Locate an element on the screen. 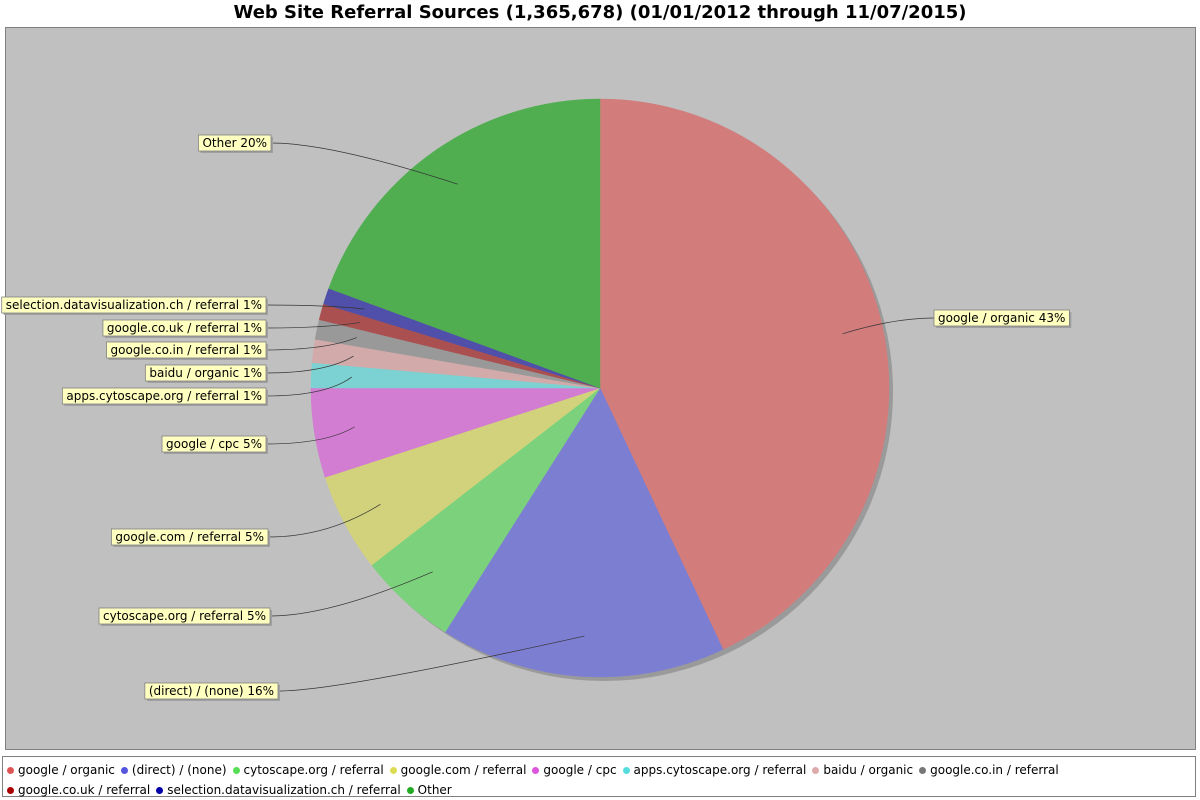  slice-label-text: (direct) / (none) 16% is located at coordinates (211, 691).